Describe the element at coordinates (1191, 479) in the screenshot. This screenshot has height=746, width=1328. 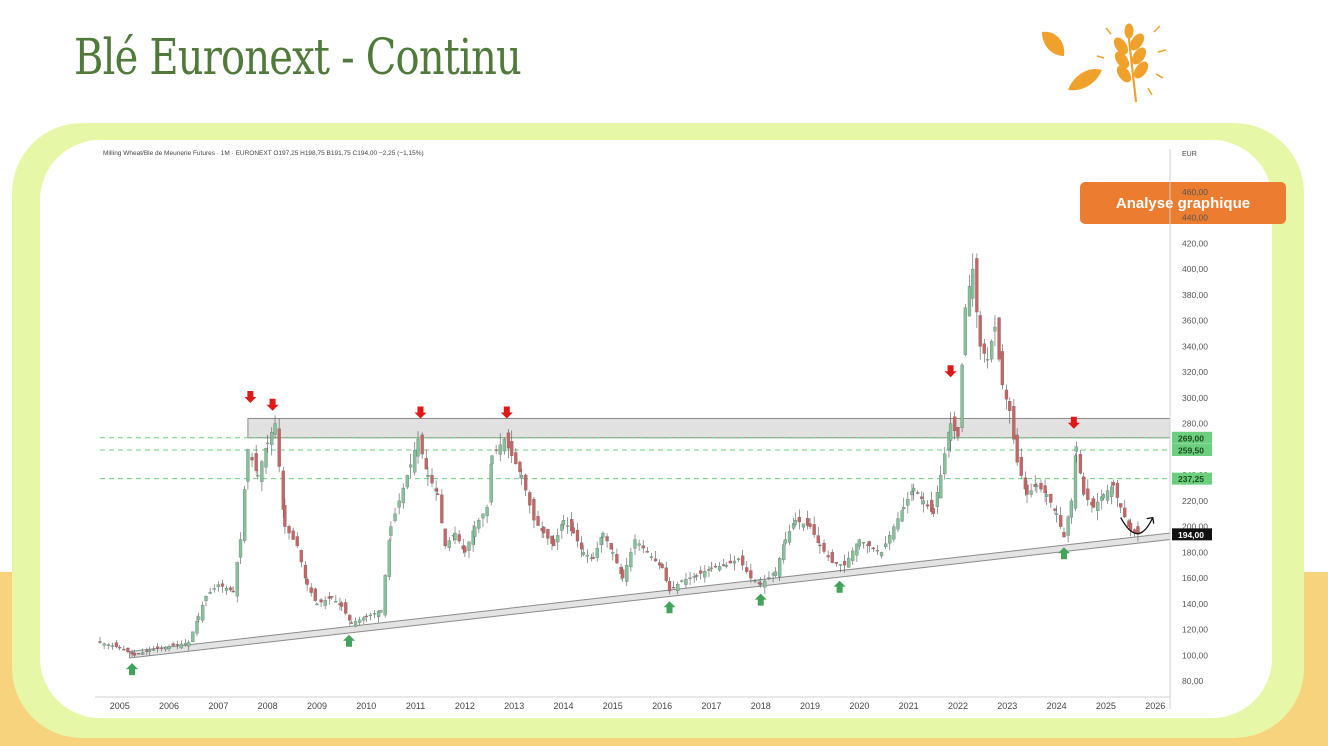
I see `price-tag-label: 237,25` at that location.